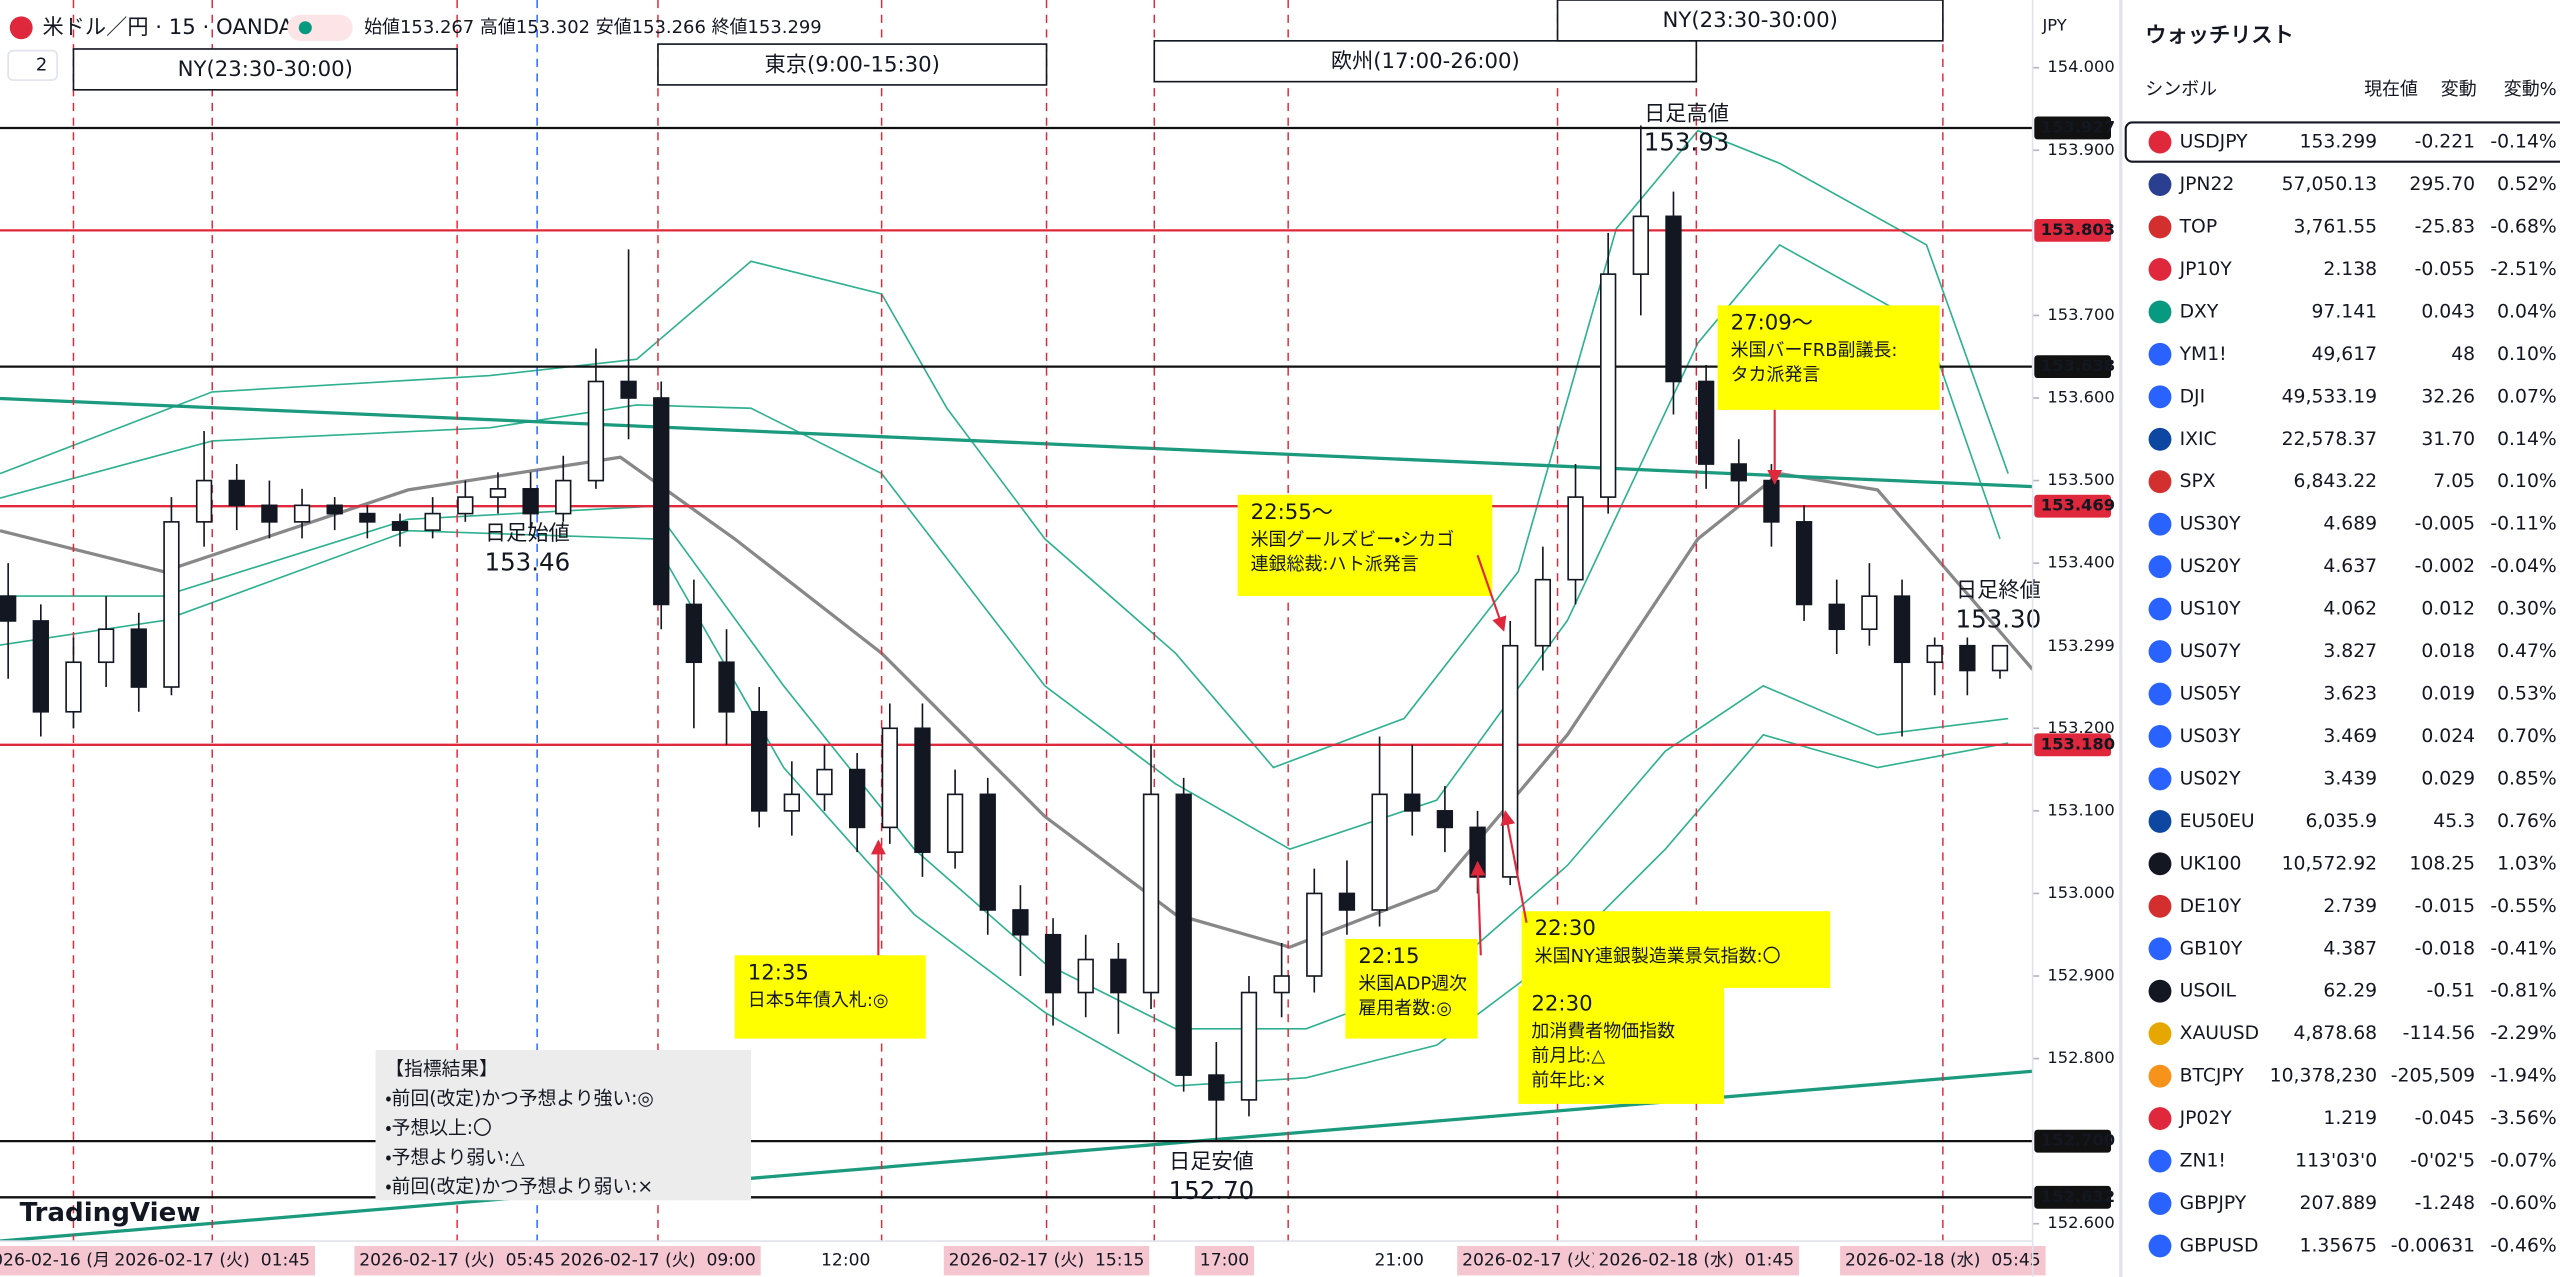 This screenshot has height=1277, width=2560. I want to click on symbol: USDJPY, so click(2214, 142).